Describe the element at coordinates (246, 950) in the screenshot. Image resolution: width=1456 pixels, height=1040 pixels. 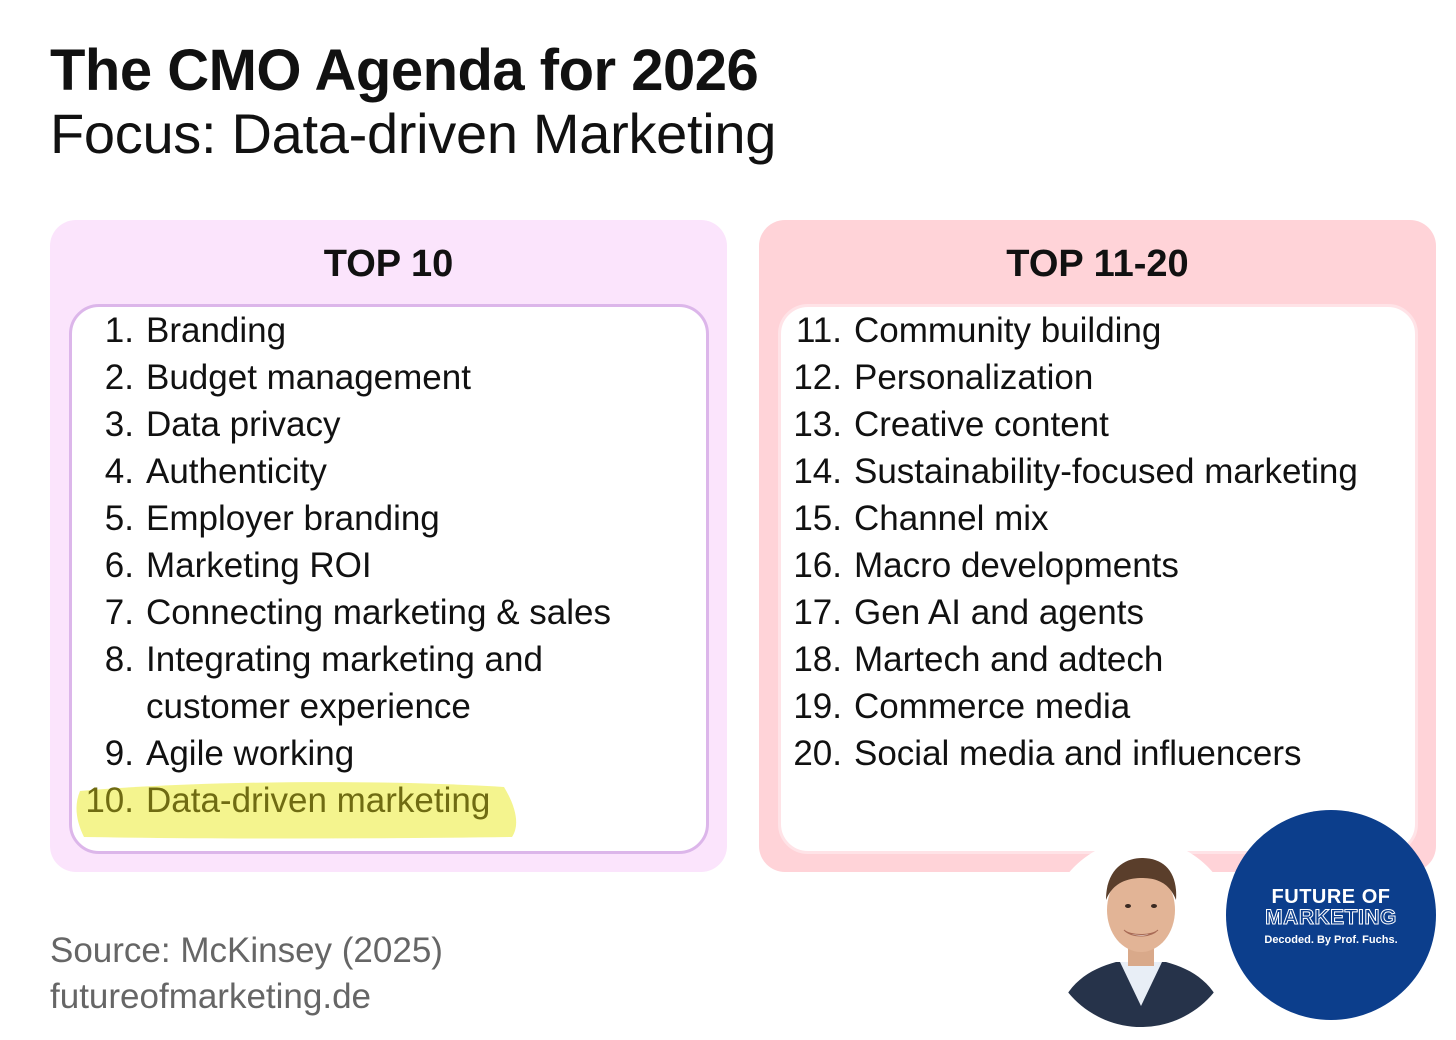
I see `source-text: Source: McKinsey (2025)` at that location.